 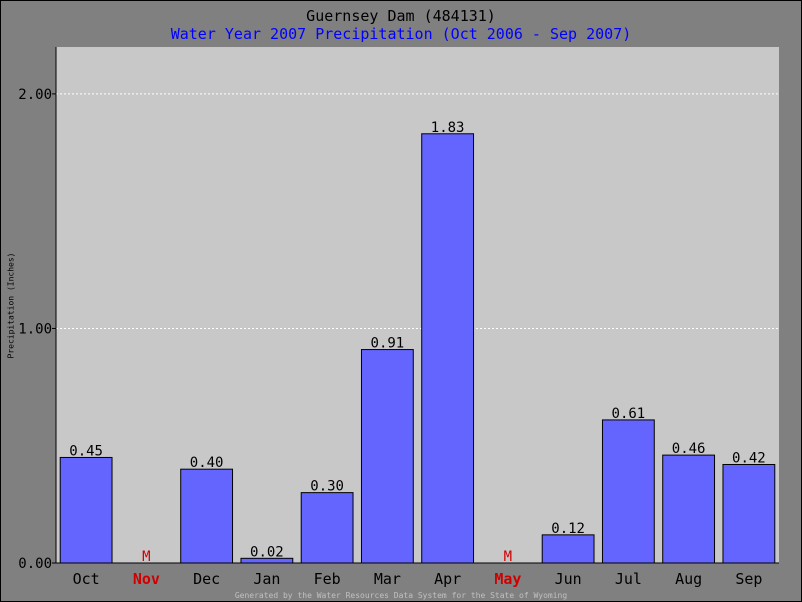 What do you see at coordinates (267, 560) in the screenshot?
I see `bar-jan` at bounding box center [267, 560].